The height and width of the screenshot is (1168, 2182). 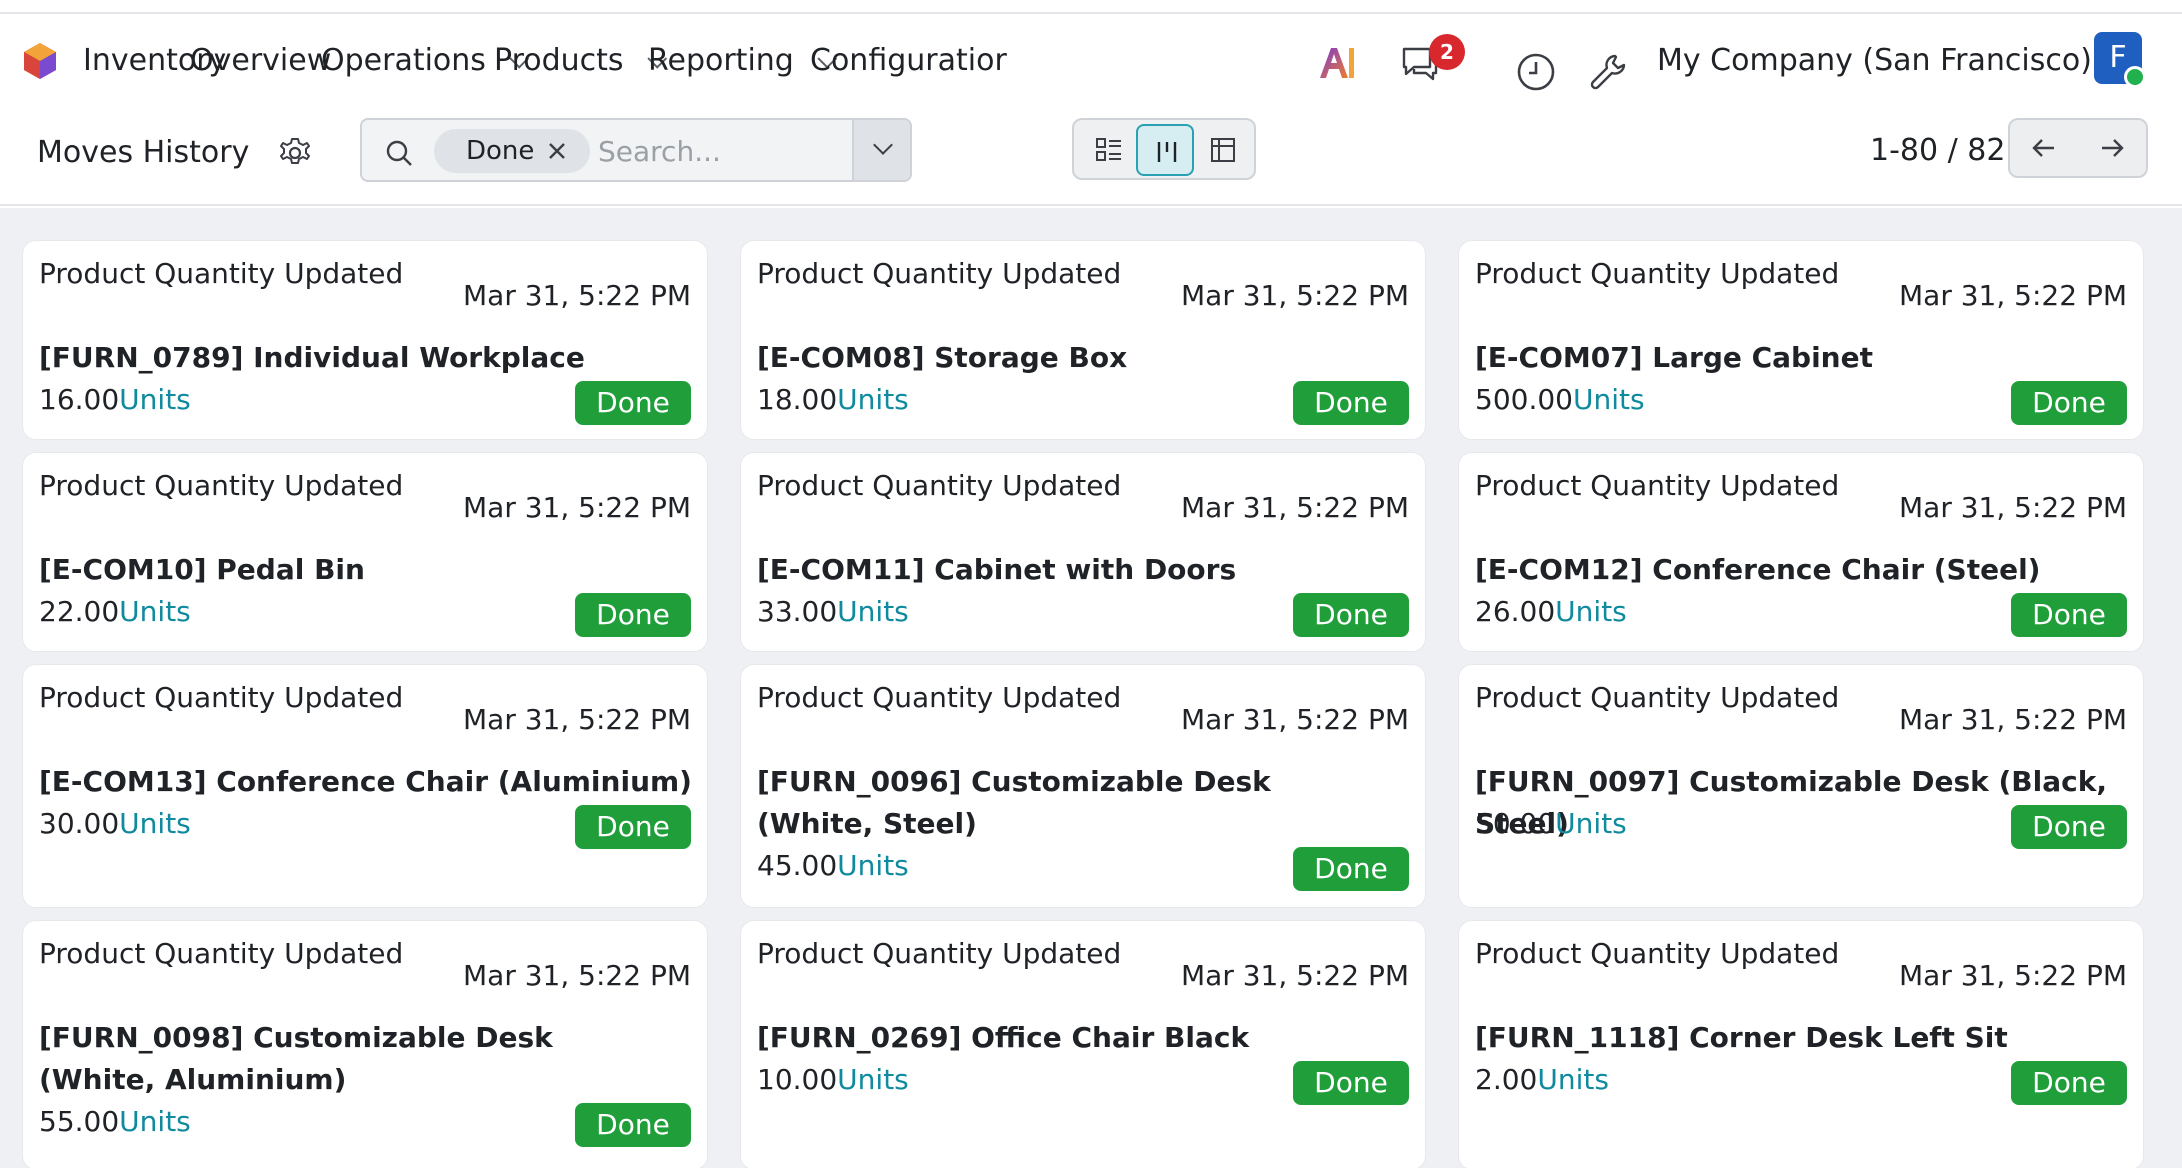 What do you see at coordinates (1674, 357) in the screenshot?
I see `card-product: [E-COM07] Large Cabinet` at bounding box center [1674, 357].